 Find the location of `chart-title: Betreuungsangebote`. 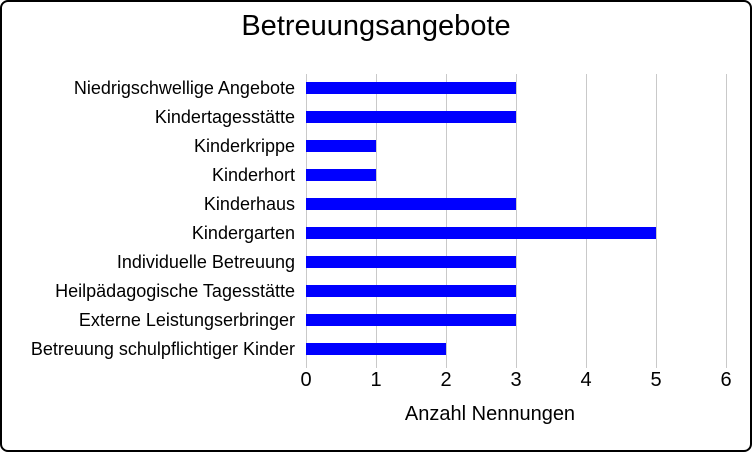

chart-title: Betreuungsangebote is located at coordinates (376, 26).